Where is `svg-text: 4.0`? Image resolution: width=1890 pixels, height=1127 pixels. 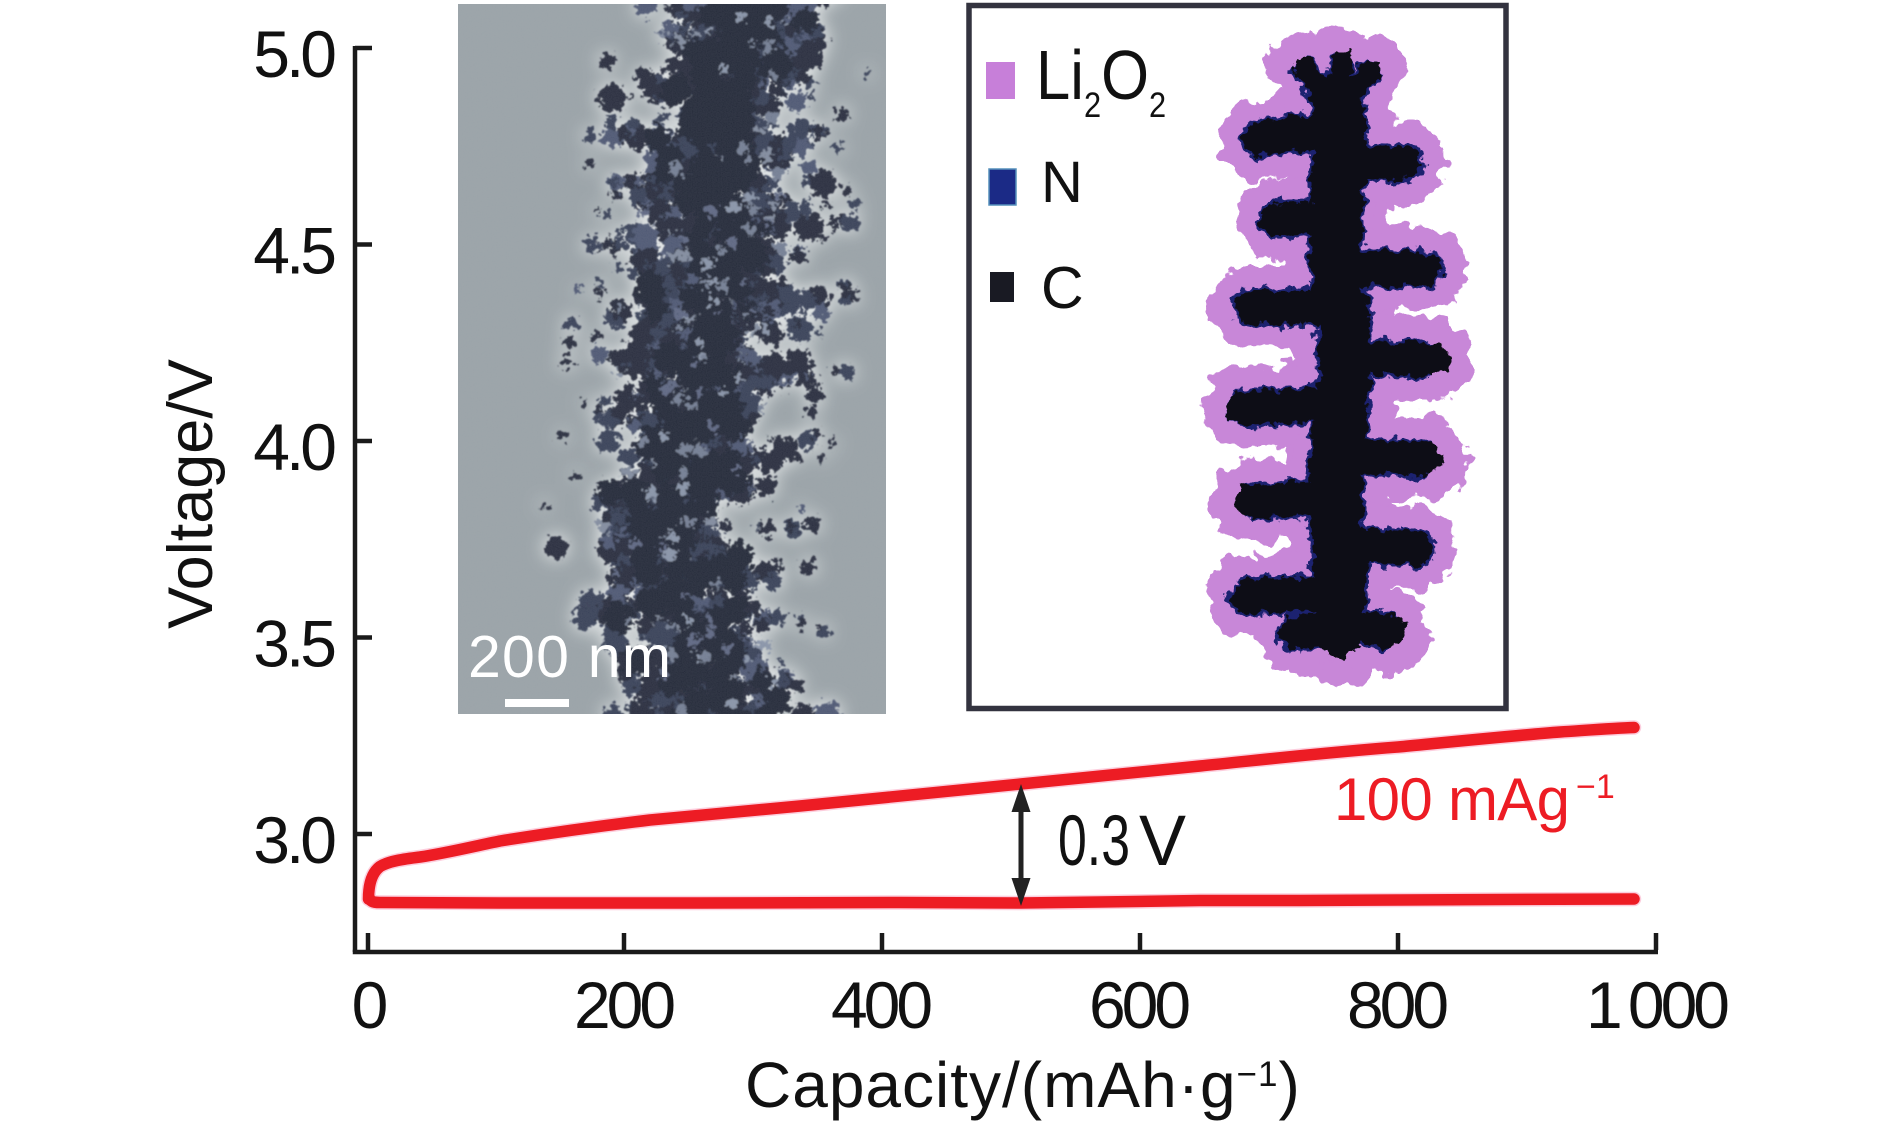
svg-text: 4.0 is located at coordinates (294, 447).